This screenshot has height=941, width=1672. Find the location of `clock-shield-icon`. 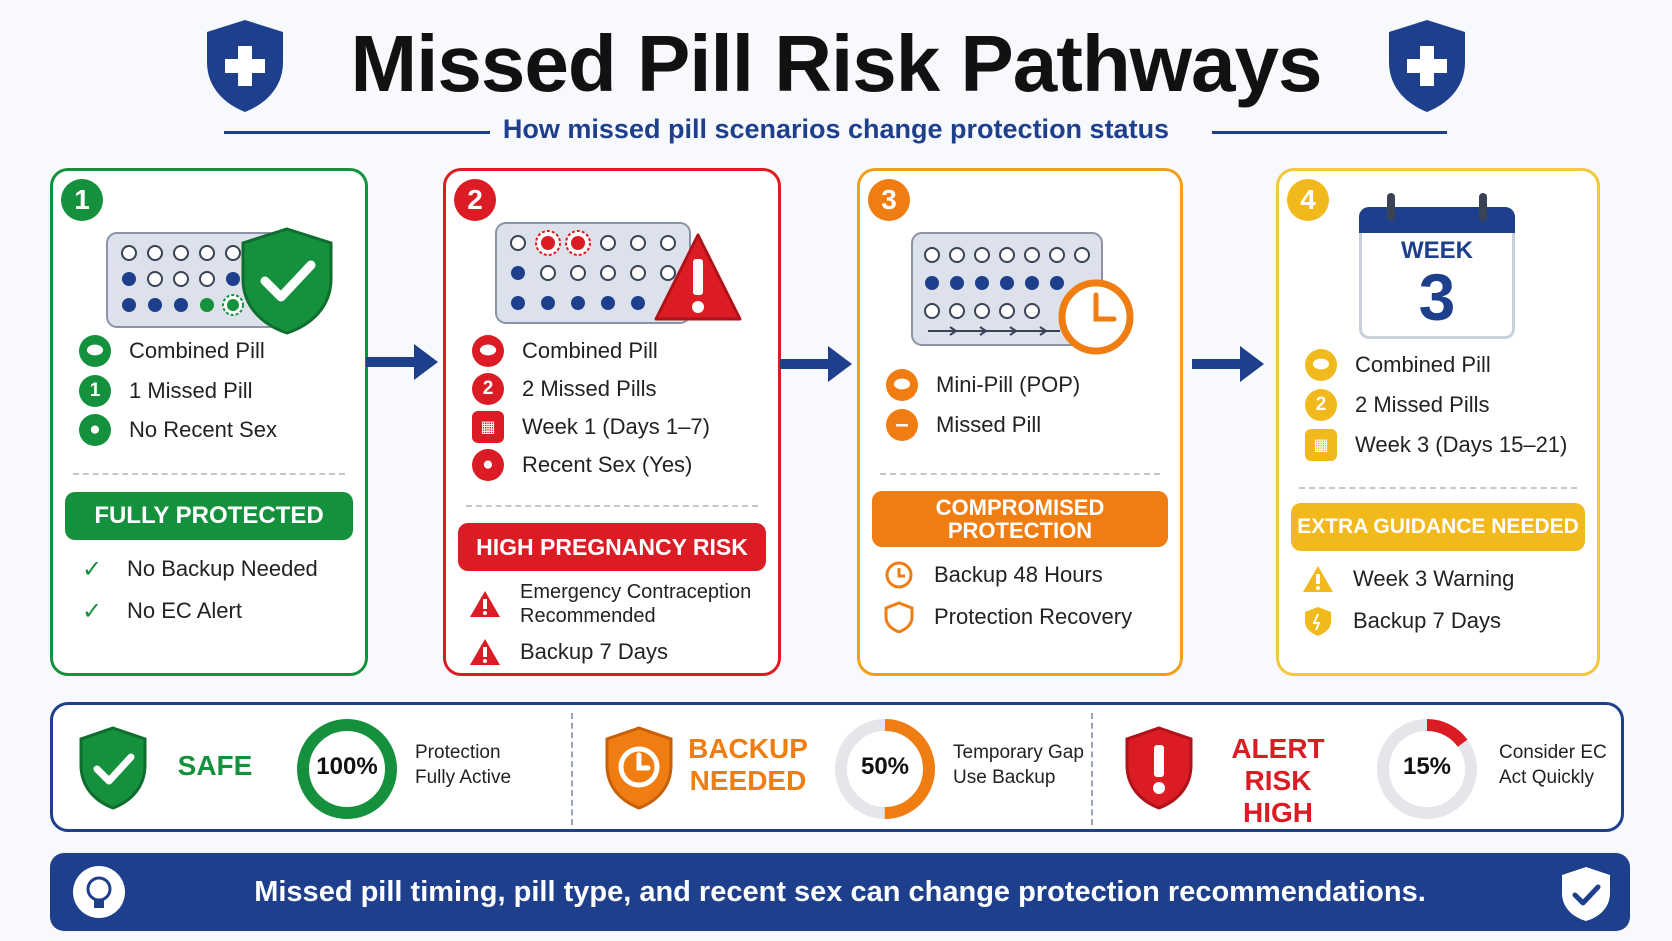

clock-shield-icon is located at coordinates (639, 768).